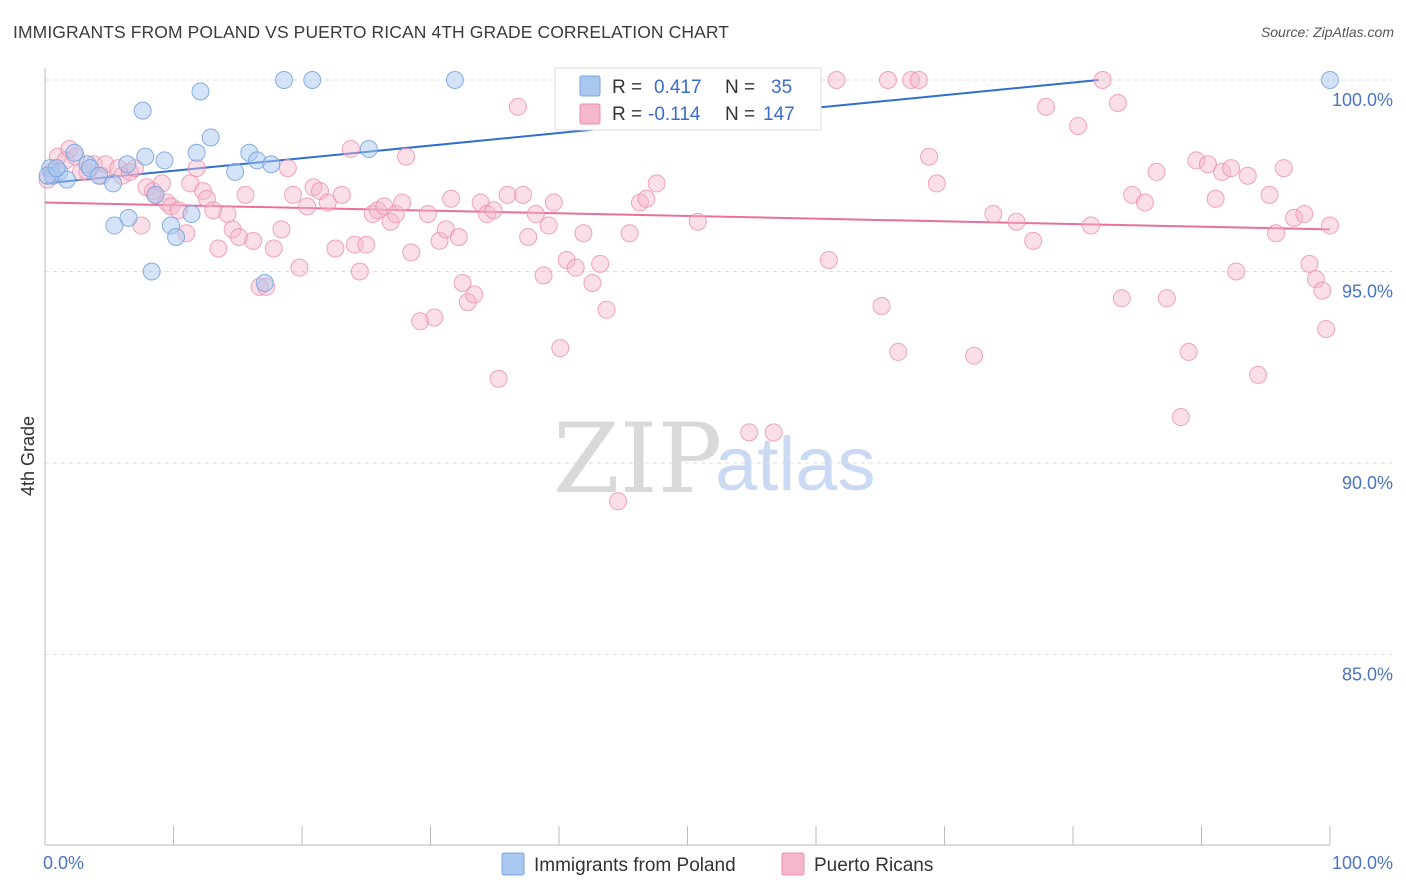 The height and width of the screenshot is (892, 1406). What do you see at coordinates (1327, 32) in the screenshot?
I see `source-credit: Source: ZipAtlas.com` at bounding box center [1327, 32].